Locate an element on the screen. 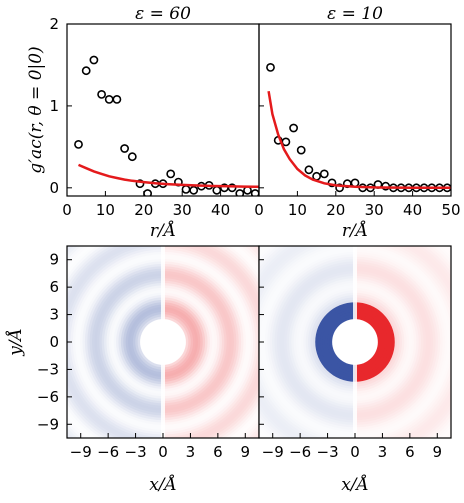 The image size is (464, 503). y-axis-label-bottom-left: y/Å is located at coordinates (15, 342).